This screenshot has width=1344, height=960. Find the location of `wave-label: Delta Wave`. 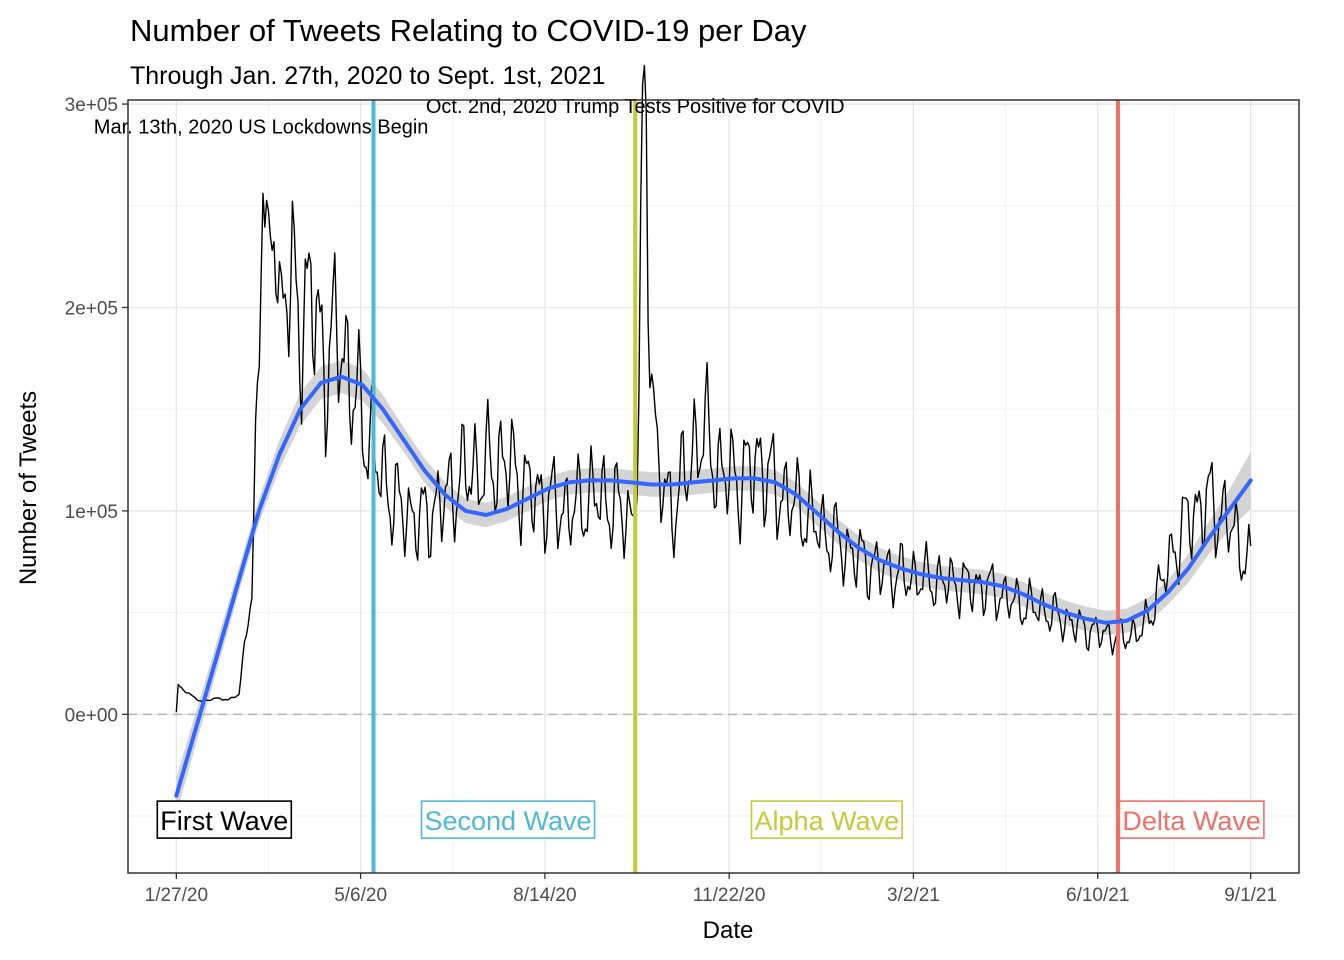

wave-label: Delta Wave is located at coordinates (1191, 819).